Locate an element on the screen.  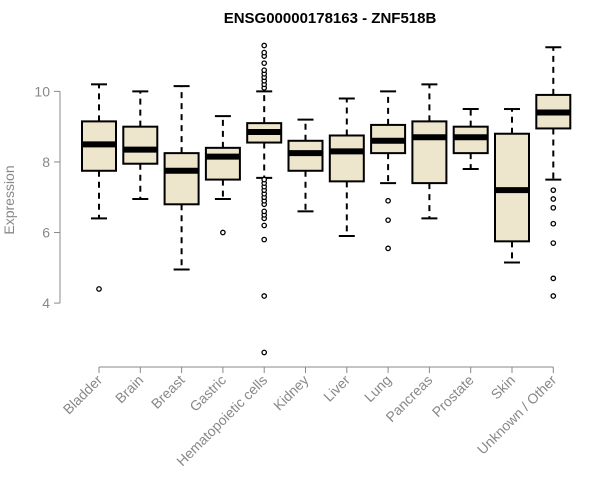
y-axis-label: Expression is located at coordinates (9, 199).